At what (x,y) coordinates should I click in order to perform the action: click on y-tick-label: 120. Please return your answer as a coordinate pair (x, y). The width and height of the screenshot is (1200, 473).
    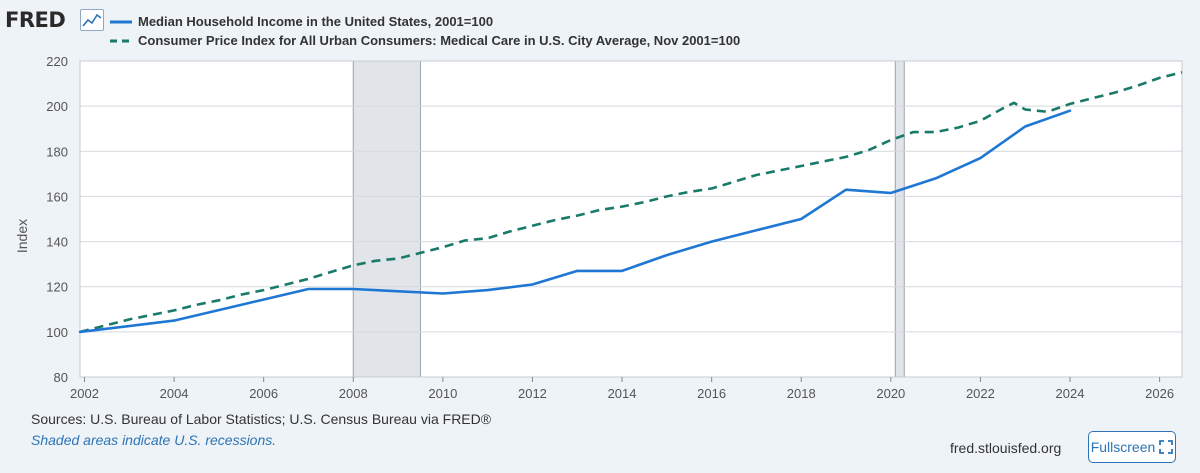
    Looking at the image, I should click on (57, 287).